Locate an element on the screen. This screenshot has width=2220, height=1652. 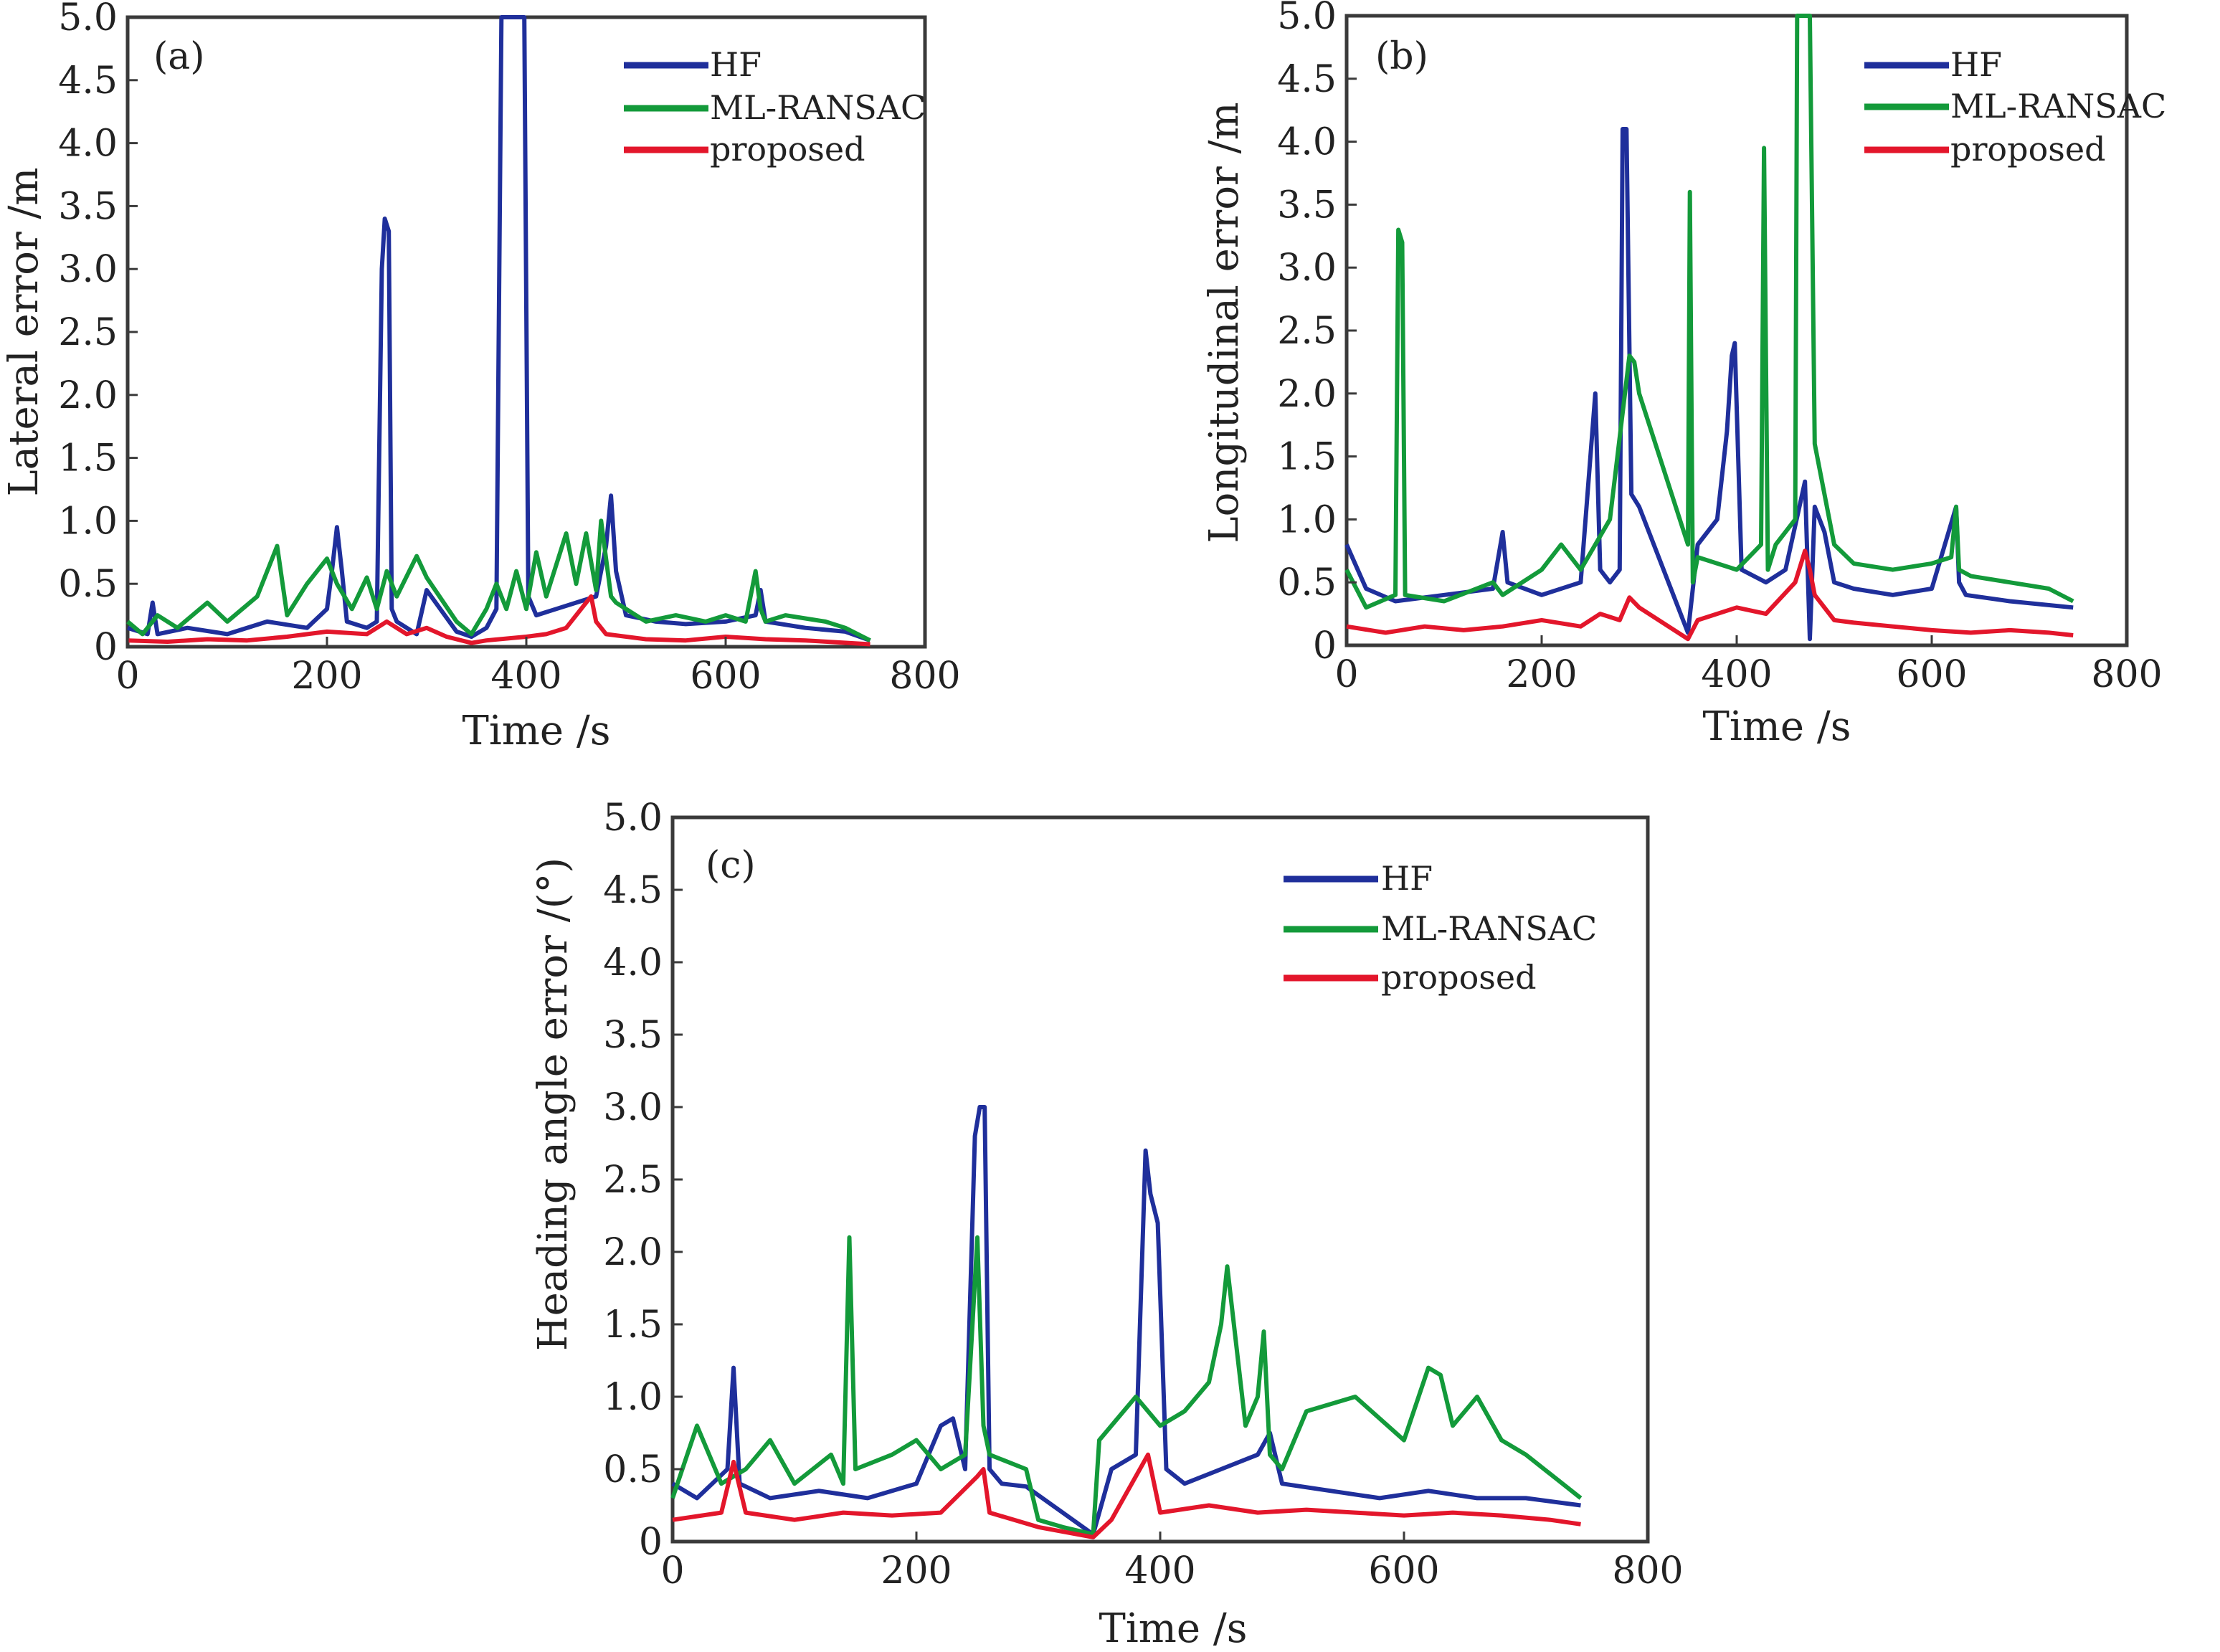
plot-frame is located at coordinates (1737, 330).